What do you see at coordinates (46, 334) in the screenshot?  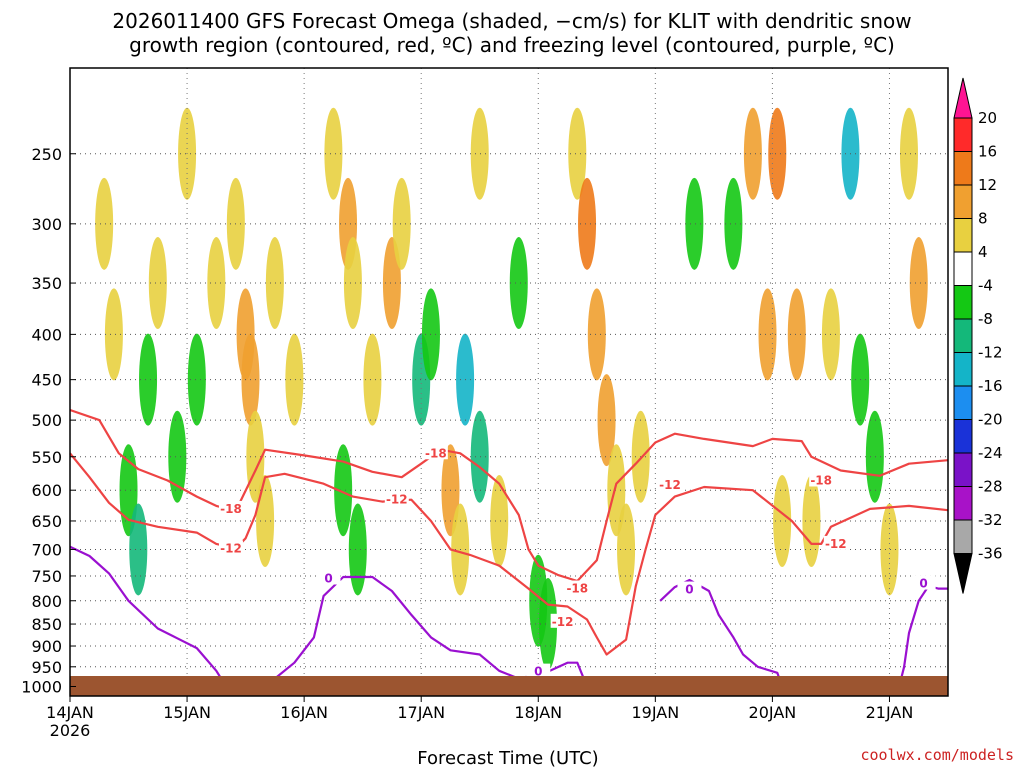 I see `y-tick-label-400: 400` at bounding box center [46, 334].